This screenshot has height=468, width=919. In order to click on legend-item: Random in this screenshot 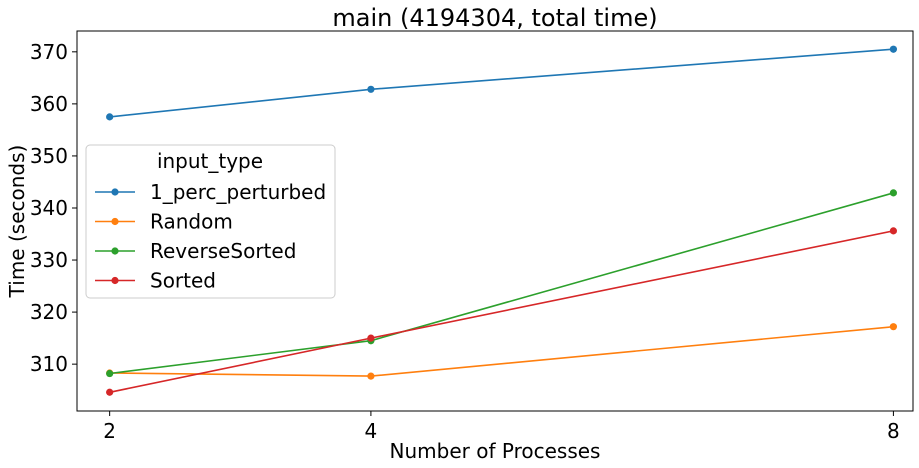, I will do `click(164, 222)`.